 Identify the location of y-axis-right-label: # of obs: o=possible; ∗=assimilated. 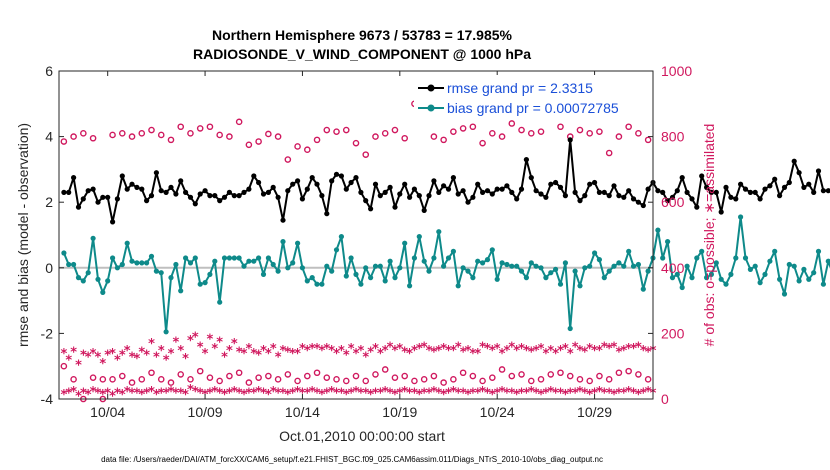
(709, 235).